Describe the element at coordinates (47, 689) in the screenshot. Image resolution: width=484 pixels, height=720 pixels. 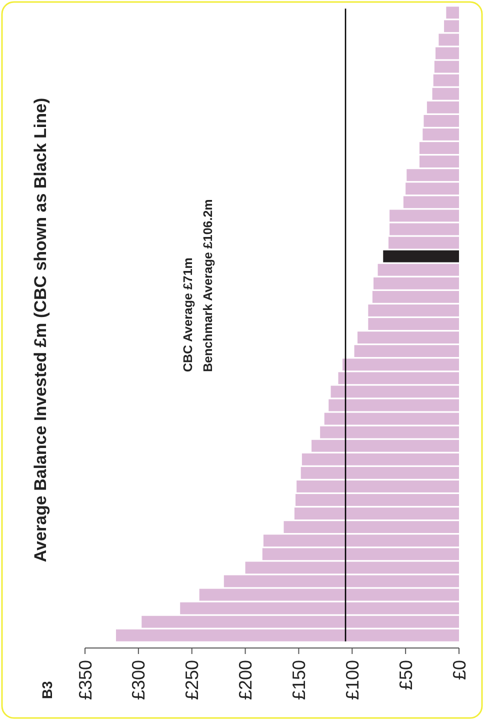
I see `text: B3` at that location.